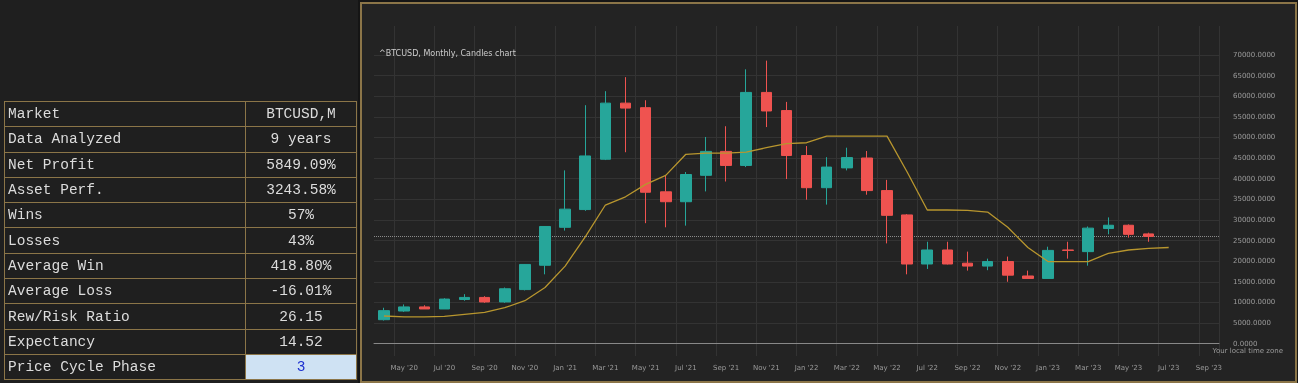  I want to click on text: -16.01%, so click(301, 291).